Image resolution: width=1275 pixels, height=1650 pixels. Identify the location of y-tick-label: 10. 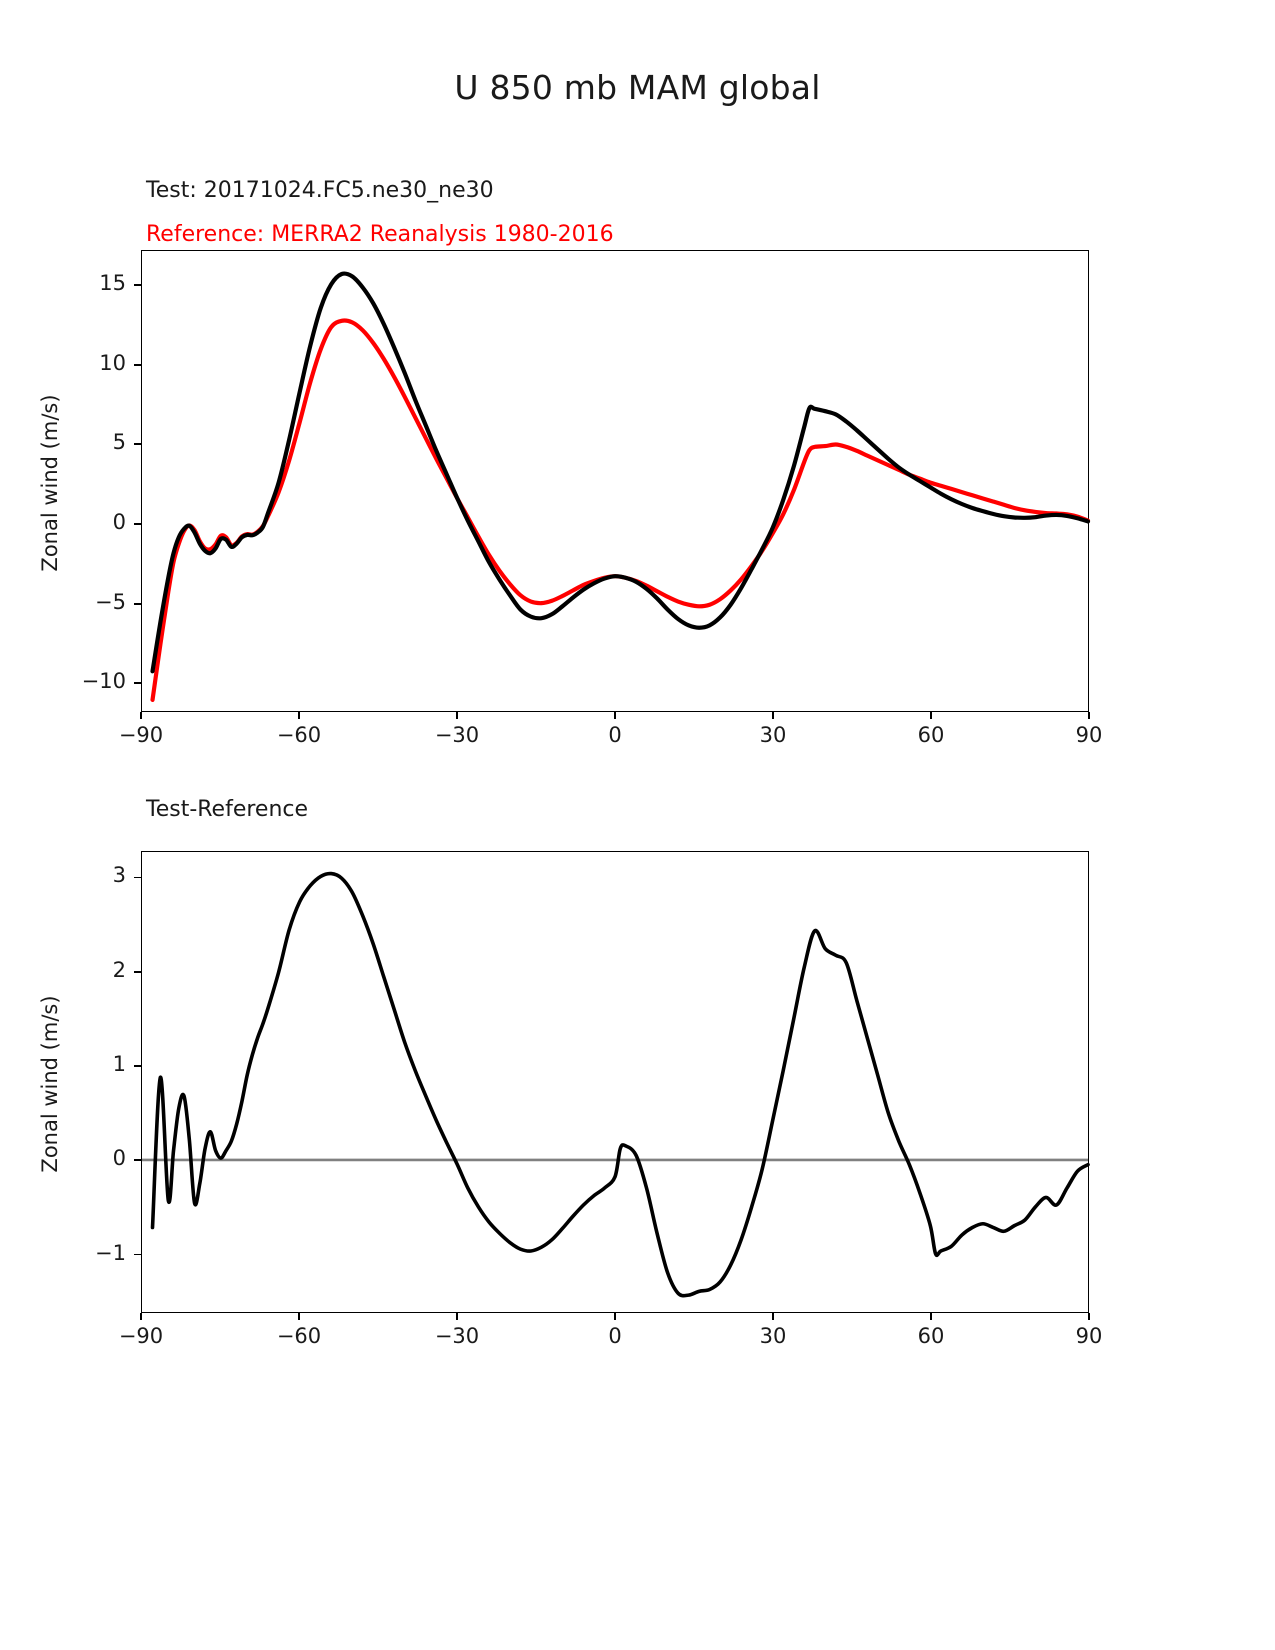
(112, 362).